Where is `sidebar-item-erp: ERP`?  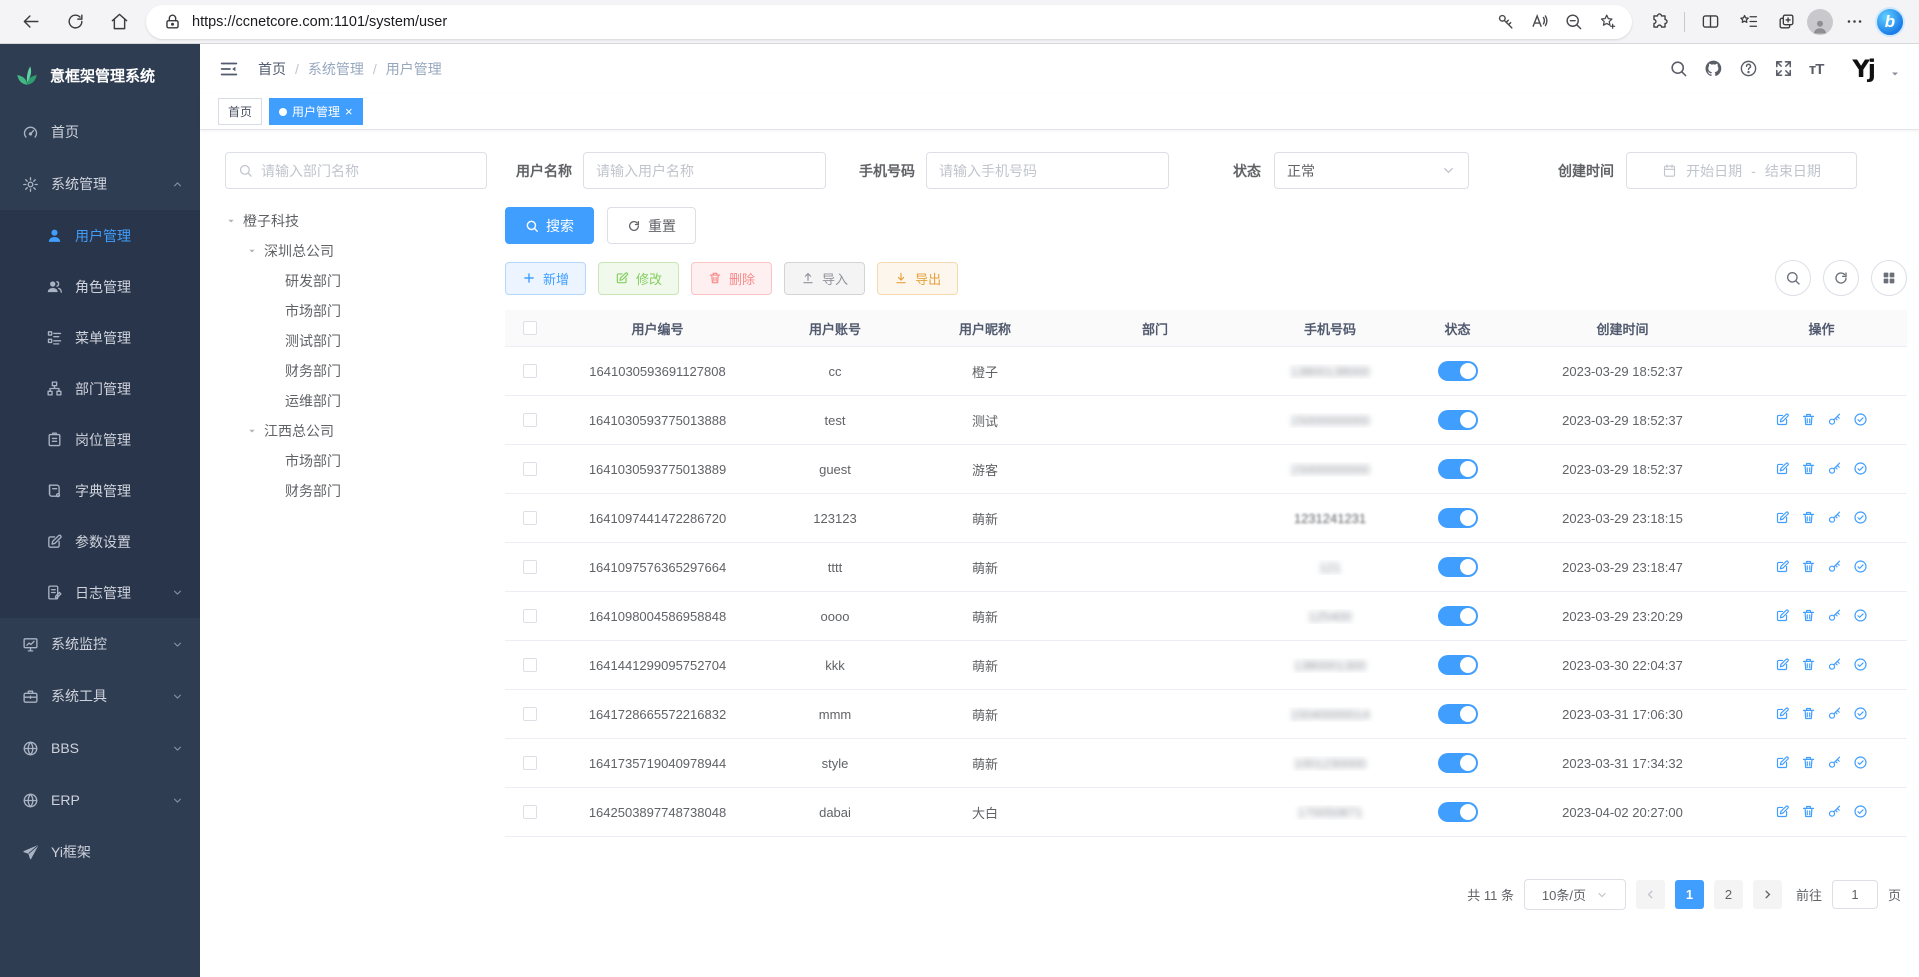
sidebar-item-erp: ERP is located at coordinates (100, 800).